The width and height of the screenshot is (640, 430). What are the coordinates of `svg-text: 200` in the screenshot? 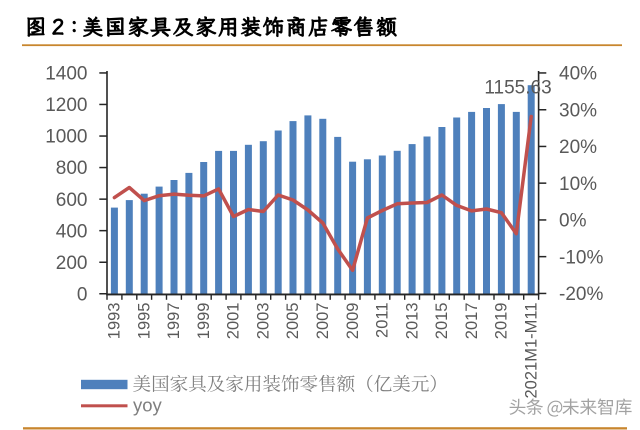 It's located at (72, 263).